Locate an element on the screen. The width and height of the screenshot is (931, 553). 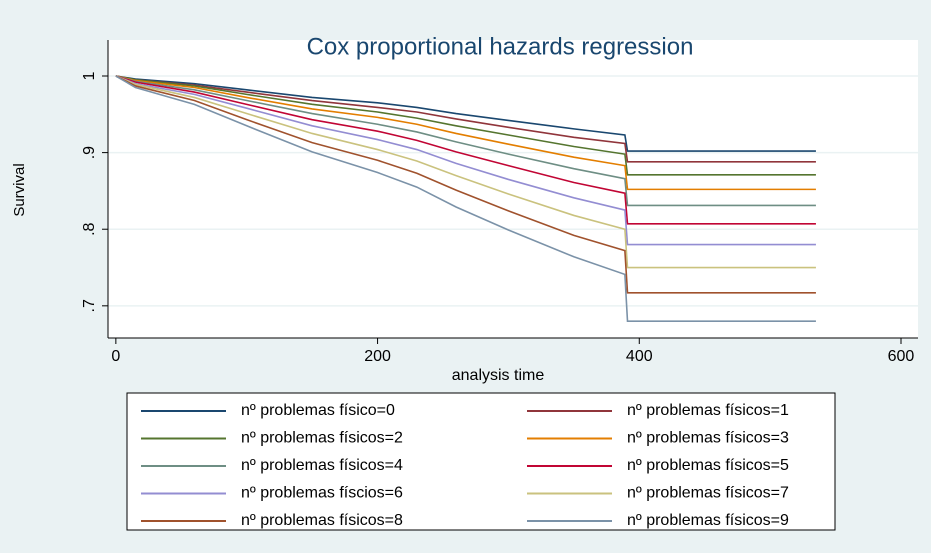
x-tick-label: 200 is located at coordinates (377, 356).